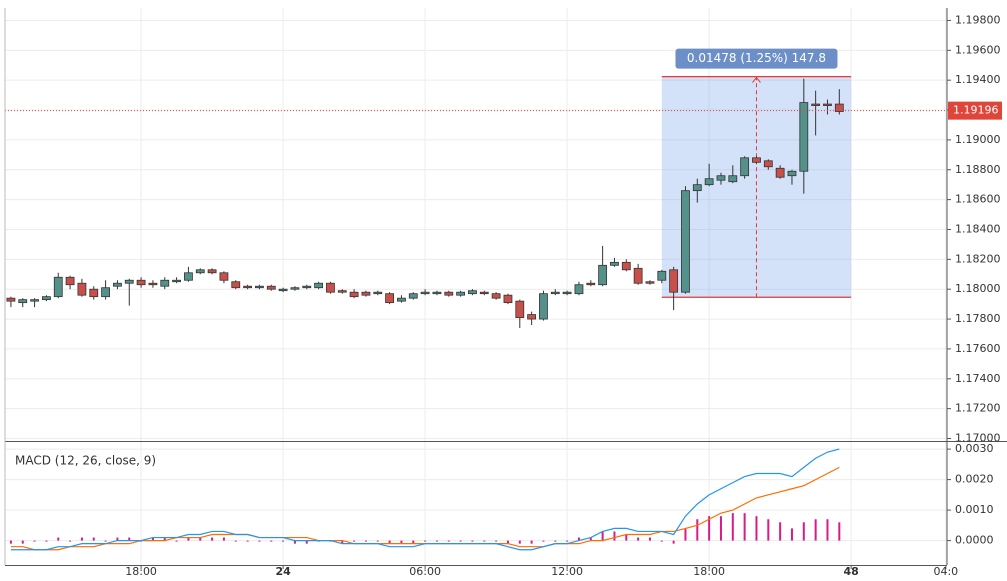  Describe the element at coordinates (974, 540) in the screenshot. I see `y-tick-label: 0.0000` at that location.